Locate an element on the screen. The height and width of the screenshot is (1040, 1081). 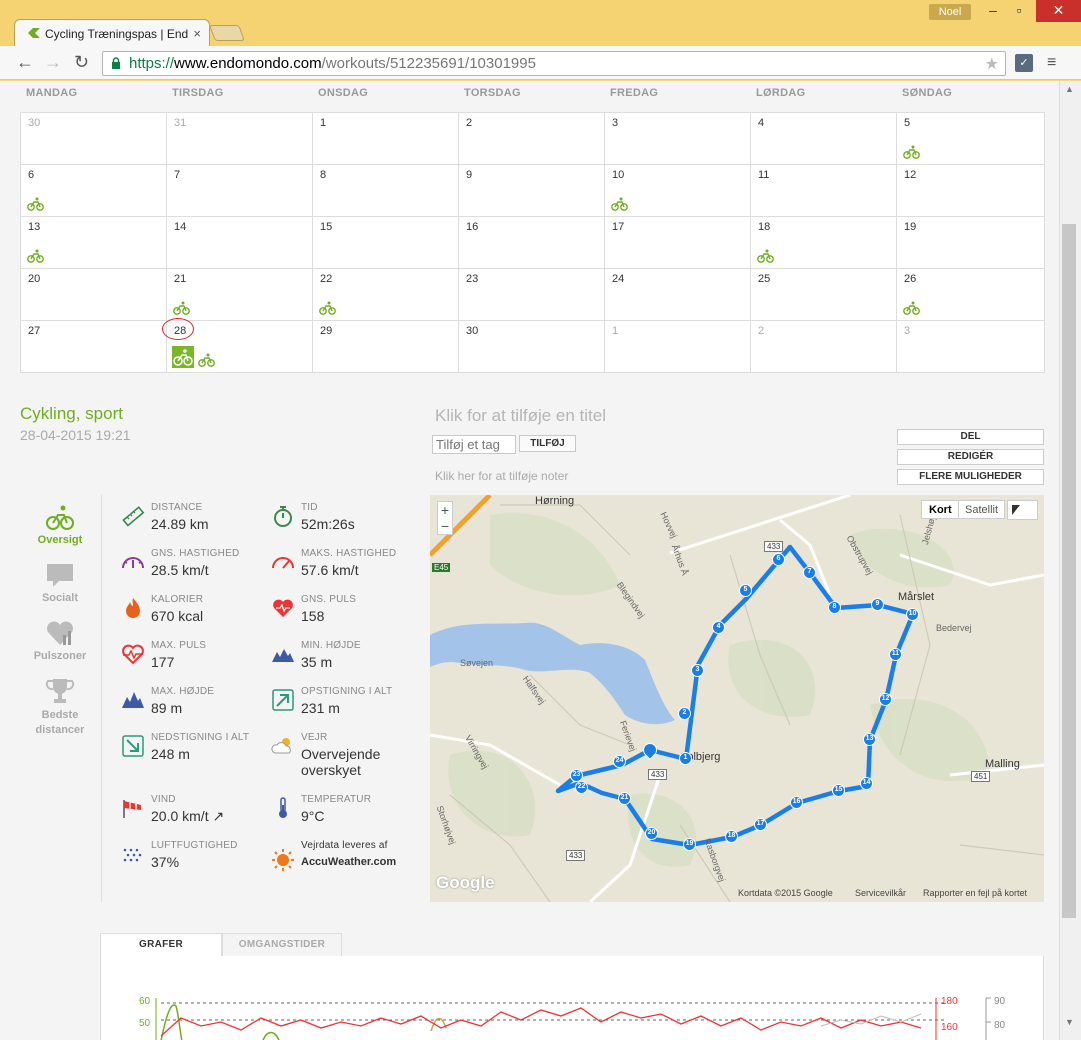
edit-button: REDIGÉR is located at coordinates (970, 457).